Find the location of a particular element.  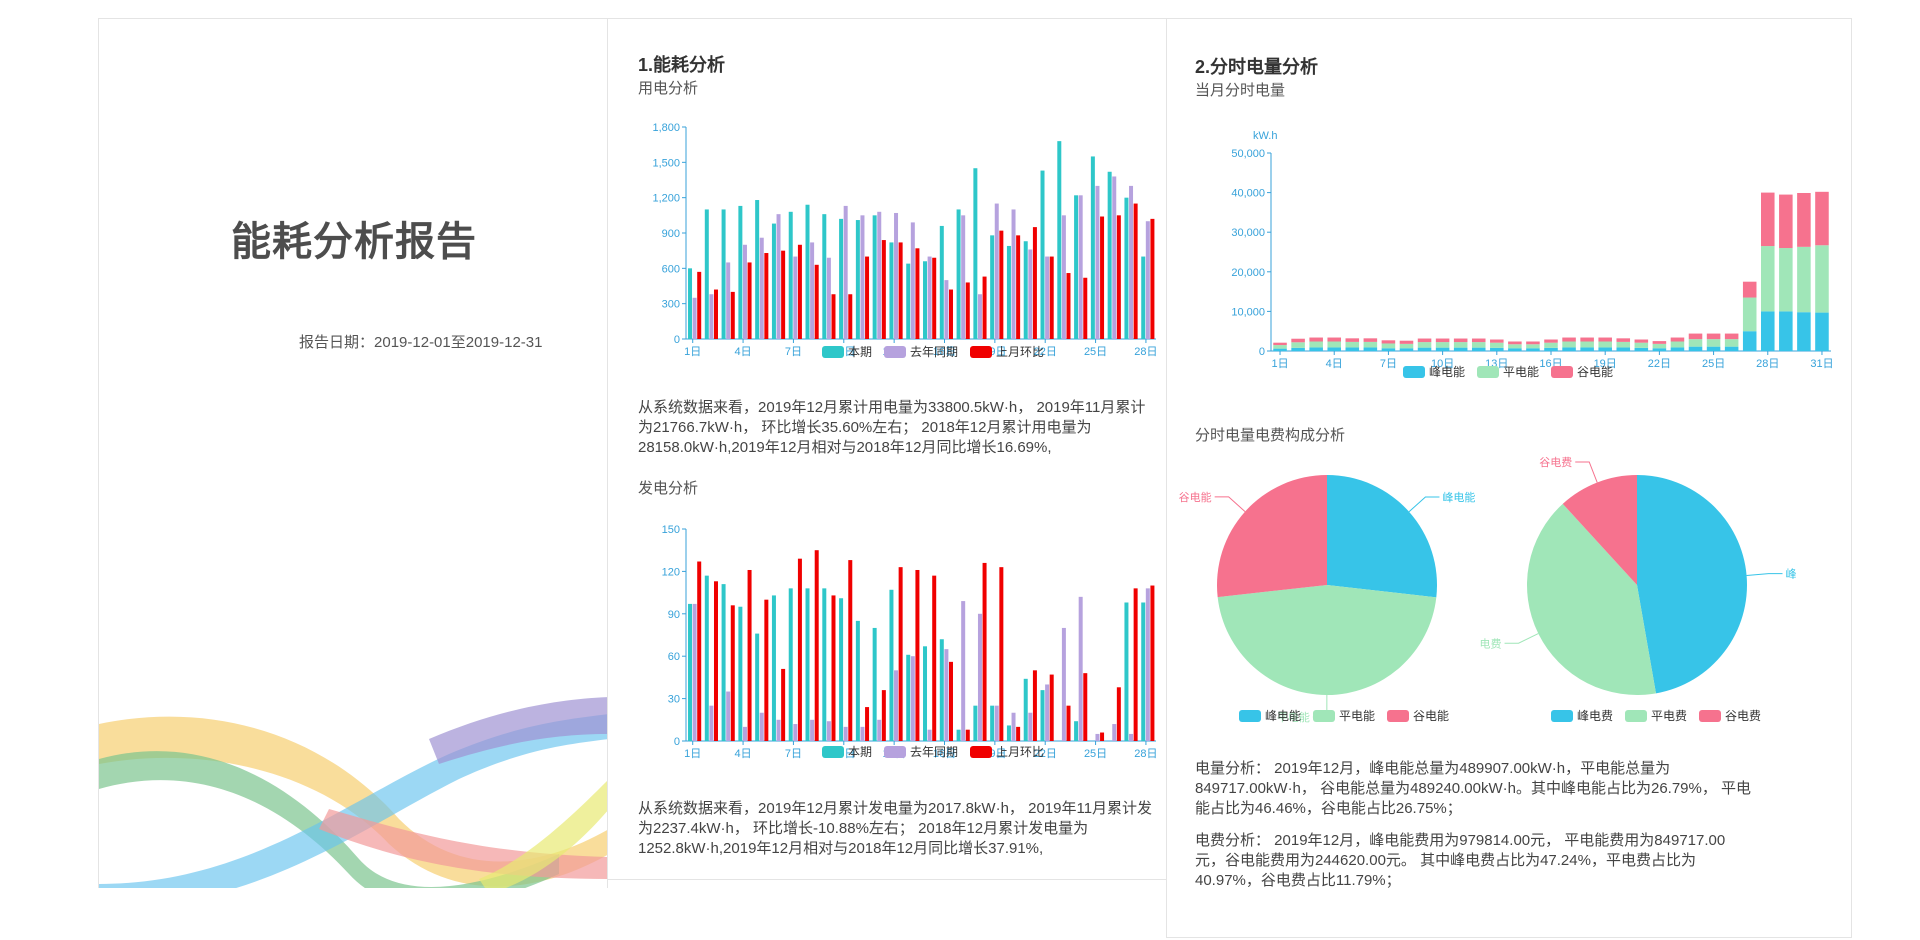

legend-label: 峰电能 is located at coordinates (1447, 372).